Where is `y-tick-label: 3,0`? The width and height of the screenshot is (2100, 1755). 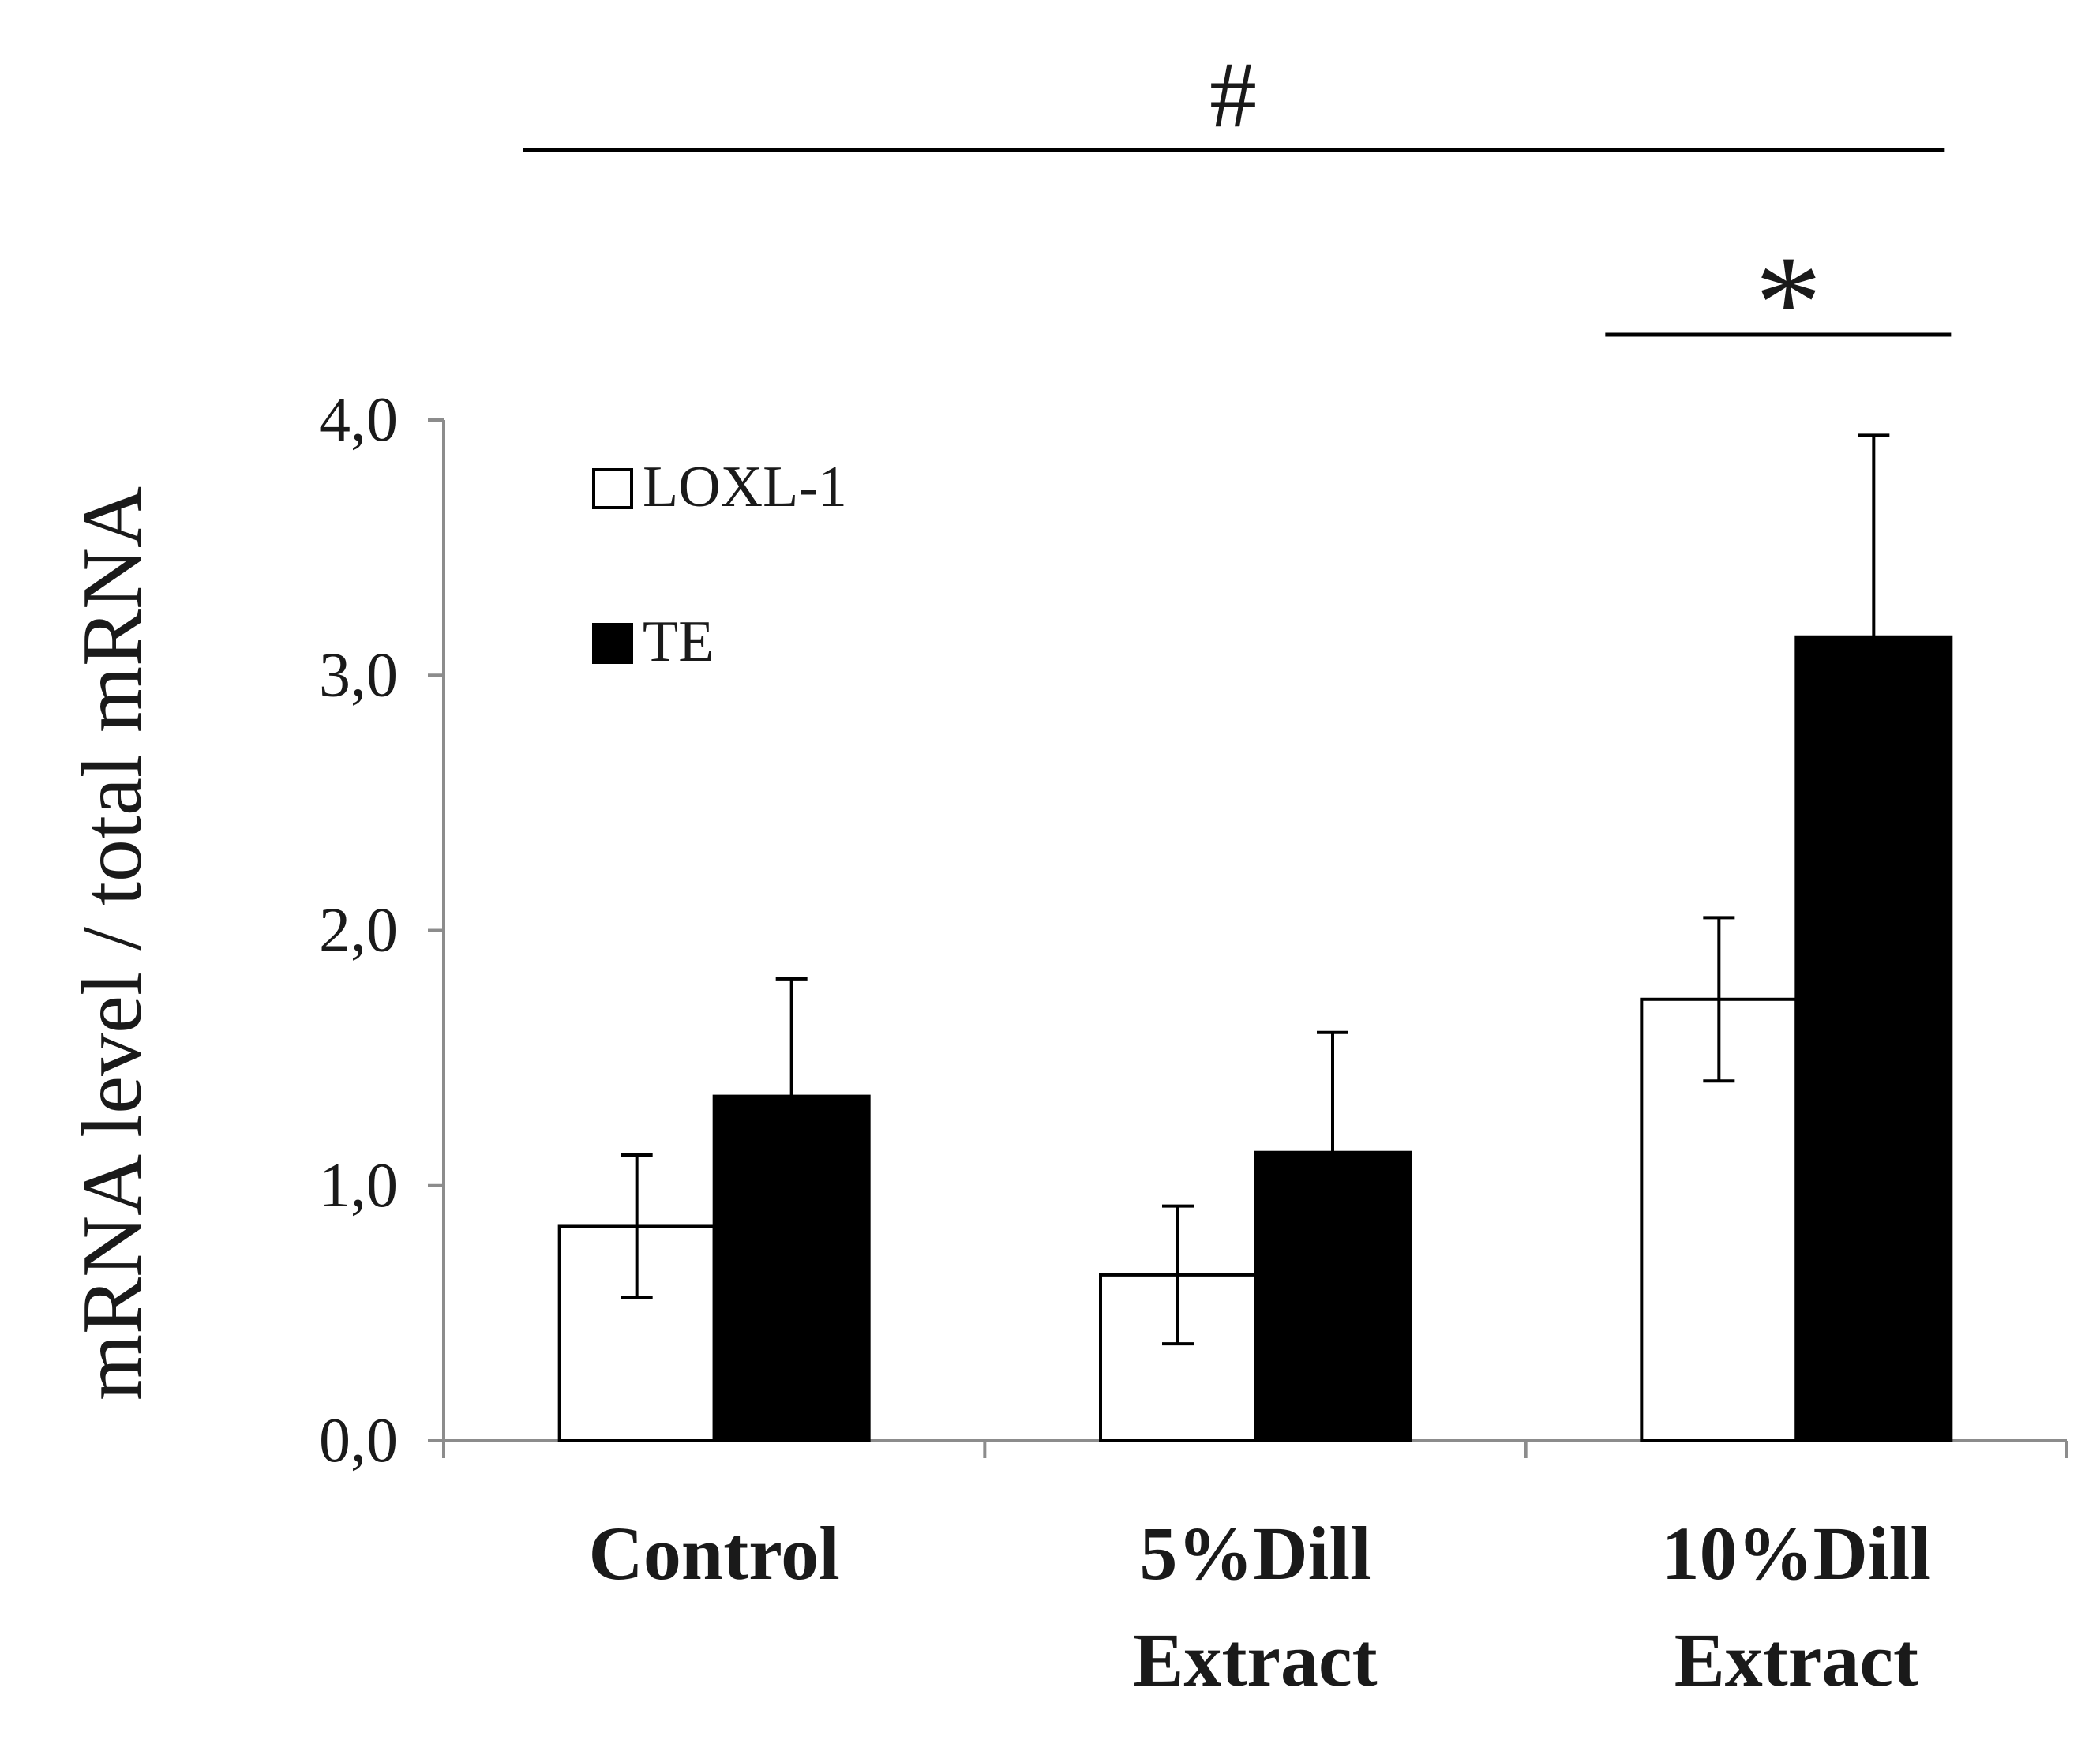 y-tick-label: 3,0 is located at coordinates (358, 675).